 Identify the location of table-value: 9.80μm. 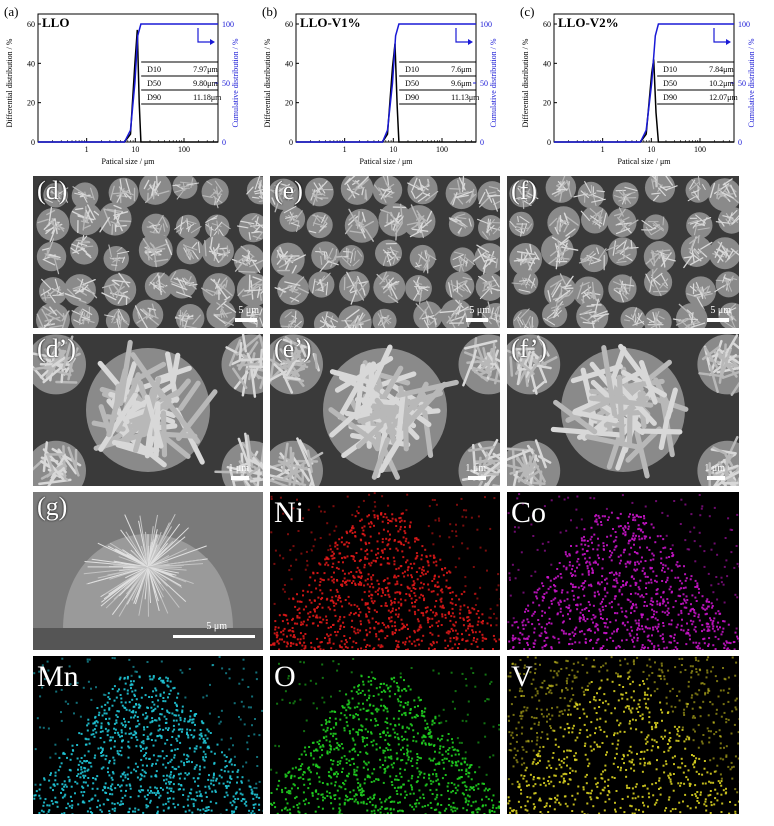
(205, 83).